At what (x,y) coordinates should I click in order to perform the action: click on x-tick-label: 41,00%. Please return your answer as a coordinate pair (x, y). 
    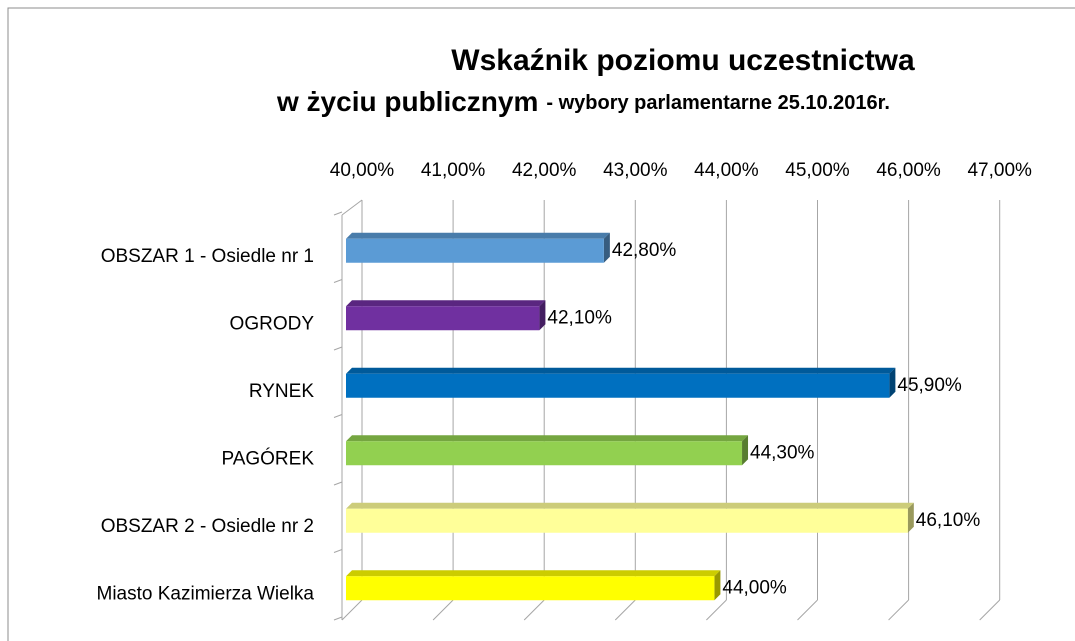
    Looking at the image, I should click on (453, 170).